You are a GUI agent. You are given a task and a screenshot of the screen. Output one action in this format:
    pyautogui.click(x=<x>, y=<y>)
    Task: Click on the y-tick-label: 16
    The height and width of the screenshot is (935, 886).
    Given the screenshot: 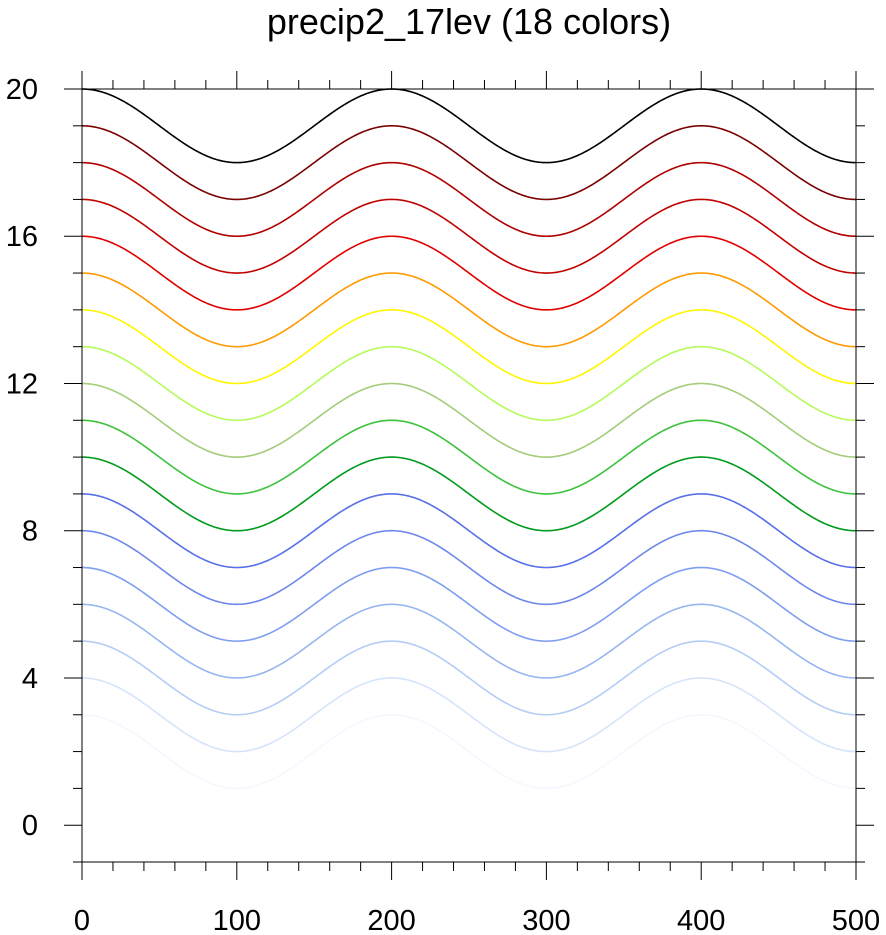 What is the action you would take?
    pyautogui.click(x=22, y=237)
    